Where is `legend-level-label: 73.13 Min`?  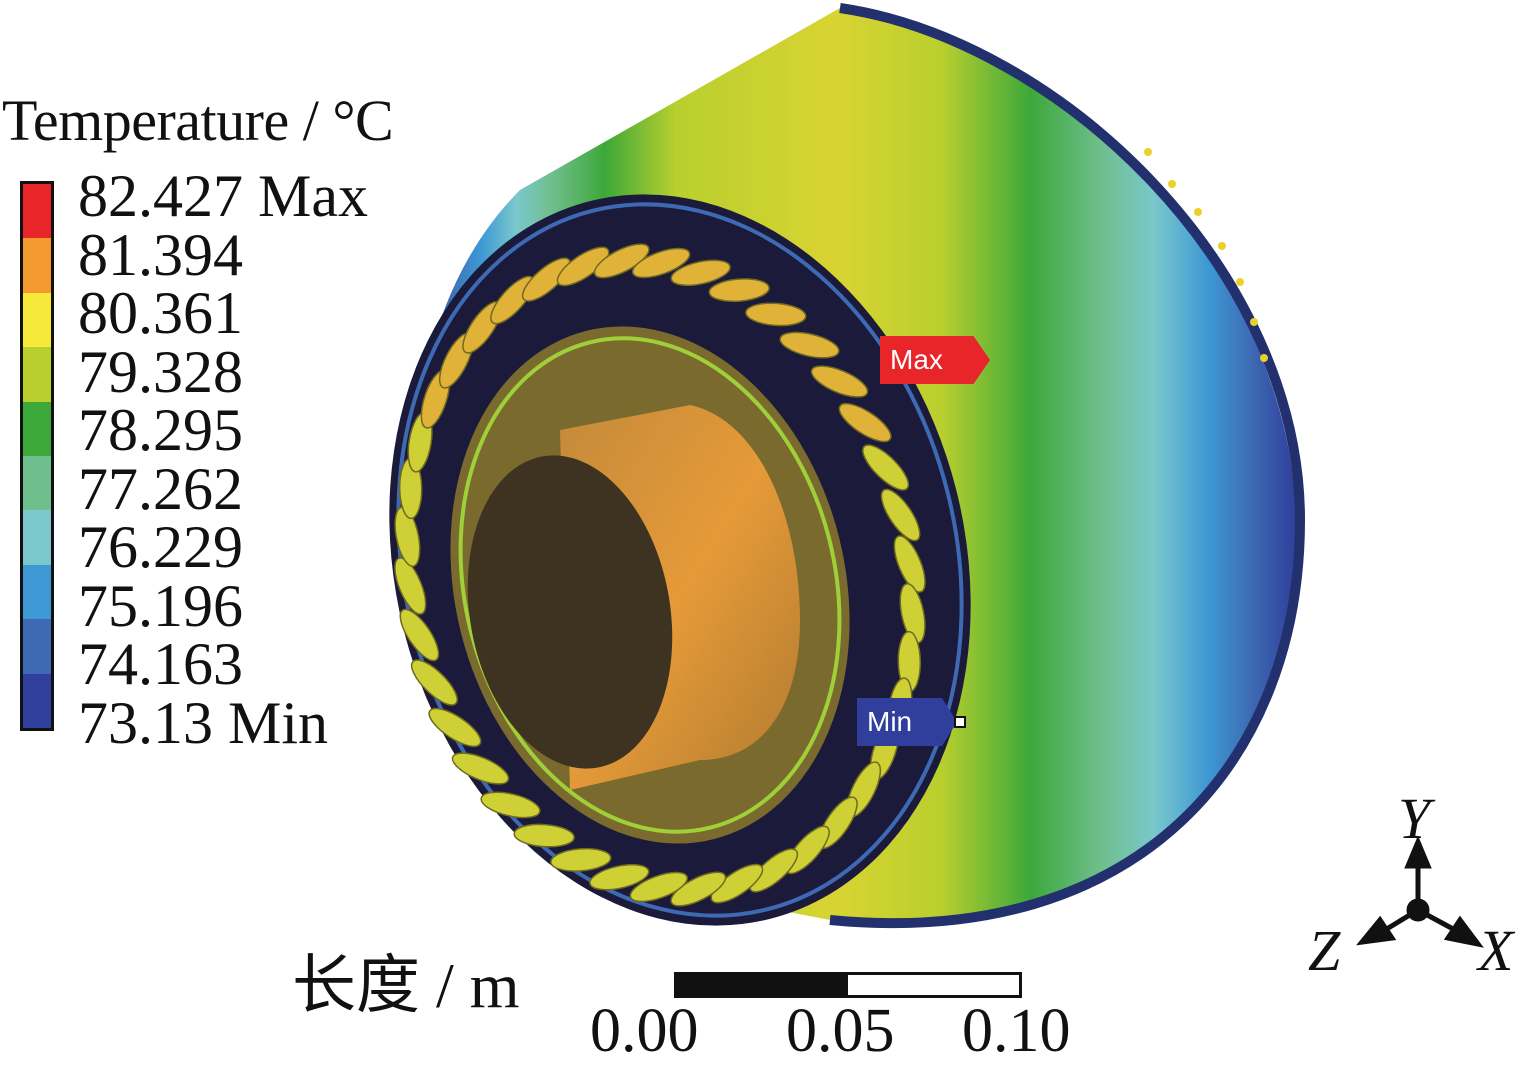
legend-level-label: 73.13 Min is located at coordinates (203, 722).